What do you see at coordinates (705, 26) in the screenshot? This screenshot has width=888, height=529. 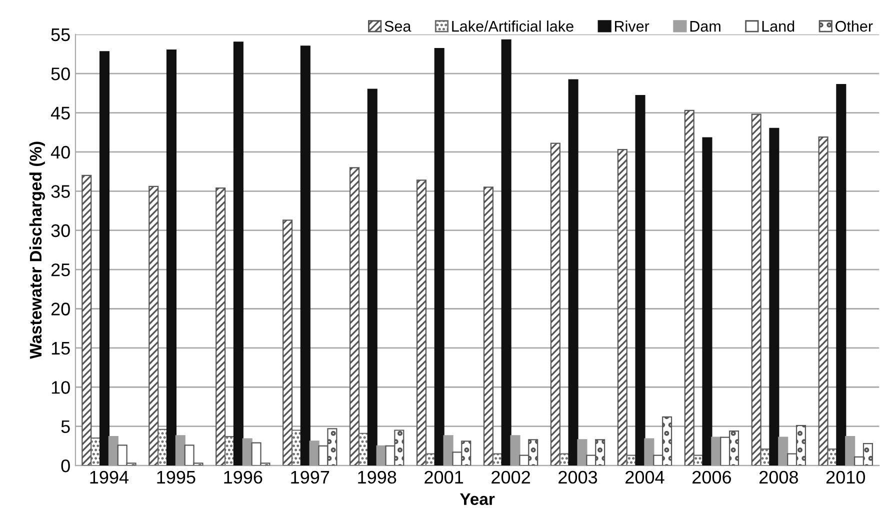 I see `legend-label: Dam` at bounding box center [705, 26].